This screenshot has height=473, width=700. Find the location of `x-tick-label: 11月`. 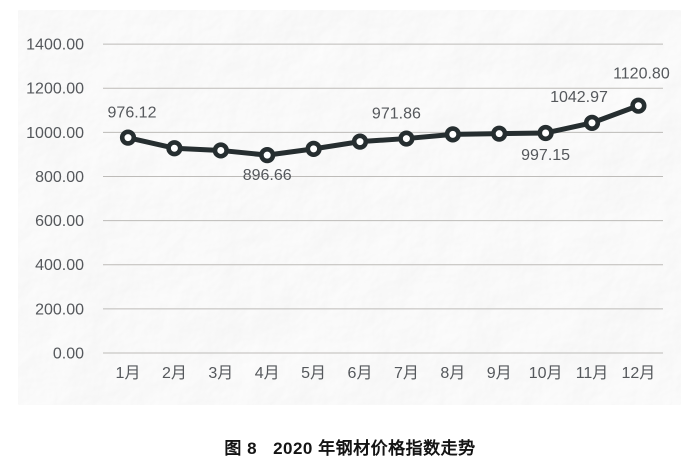

x-tick-label: 11月 is located at coordinates (592, 373).